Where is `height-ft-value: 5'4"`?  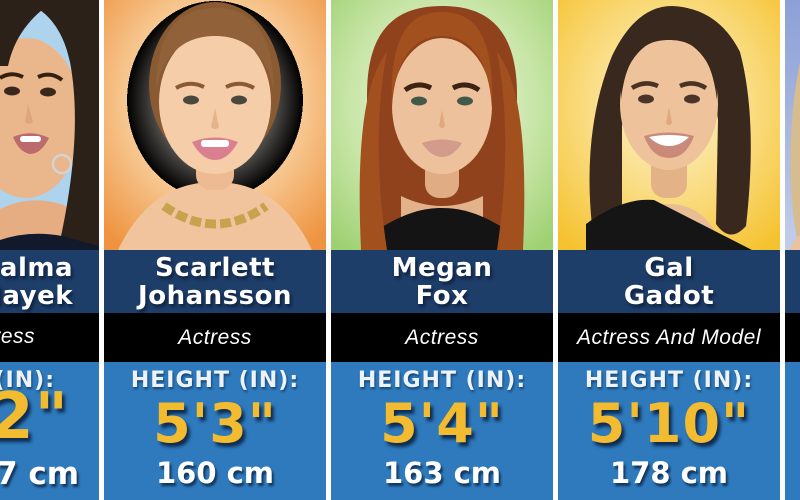 height-ft-value: 5'4" is located at coordinates (442, 423).